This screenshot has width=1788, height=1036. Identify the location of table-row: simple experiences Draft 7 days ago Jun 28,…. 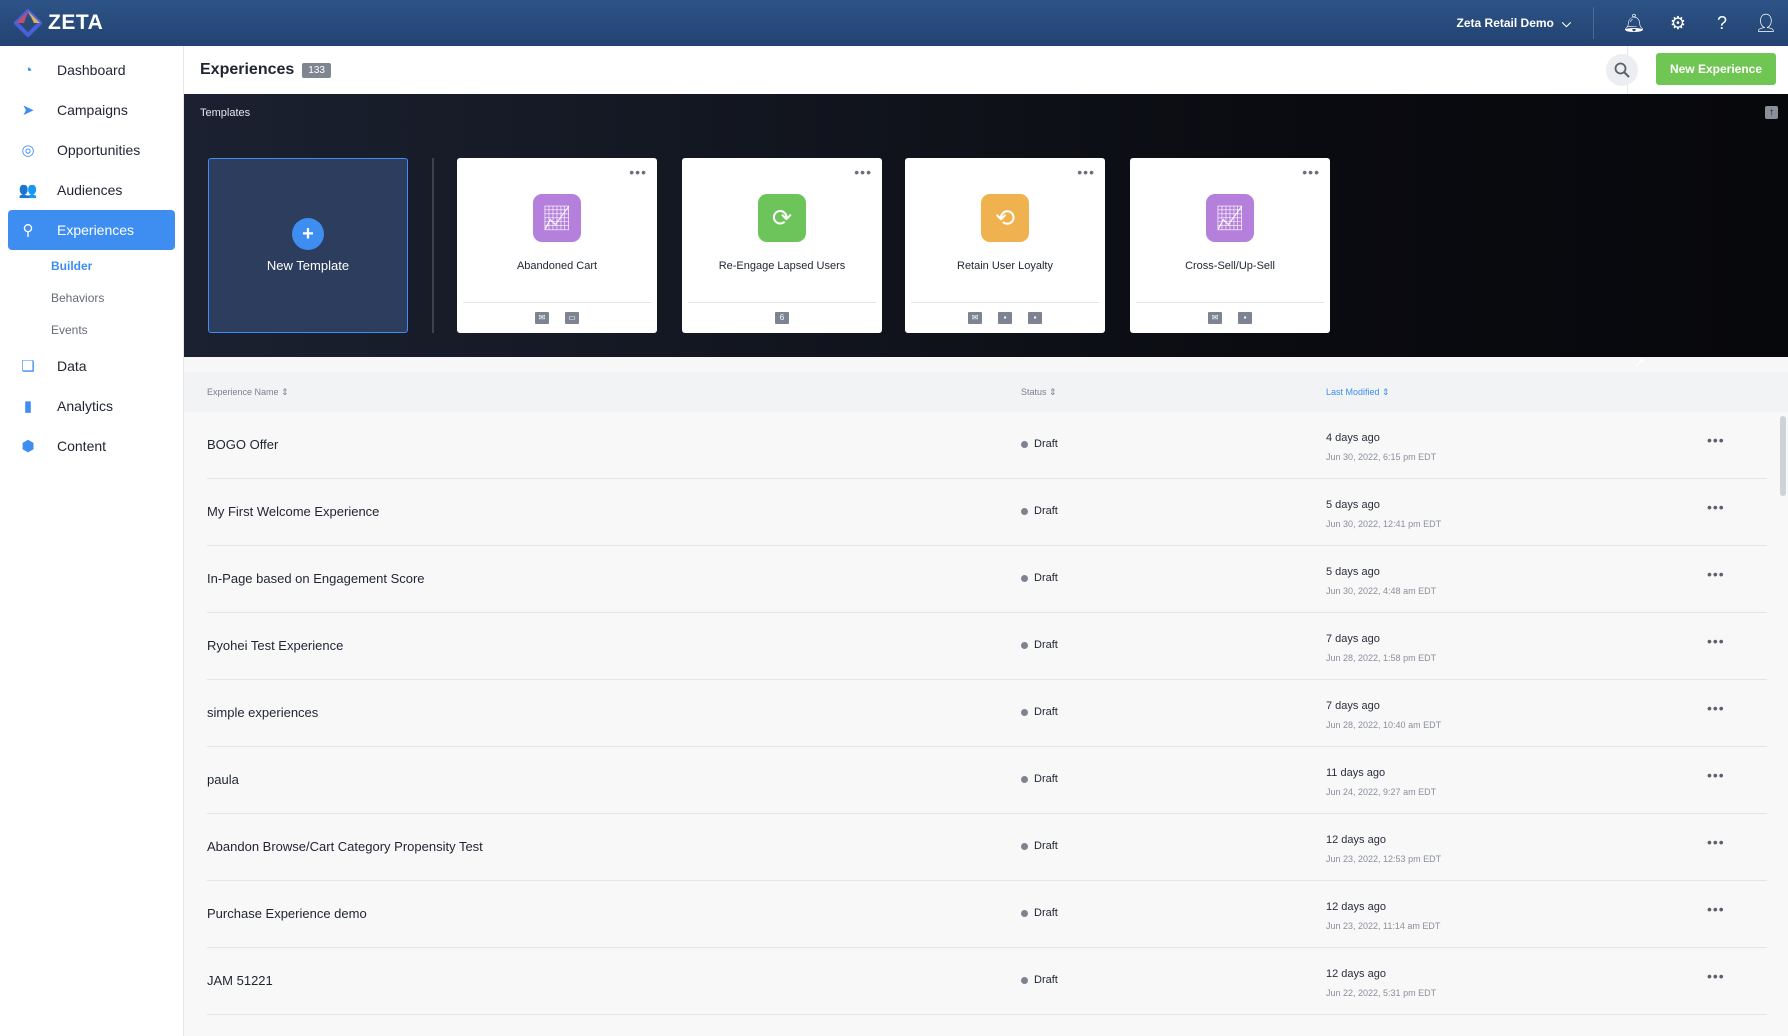
(987, 713).